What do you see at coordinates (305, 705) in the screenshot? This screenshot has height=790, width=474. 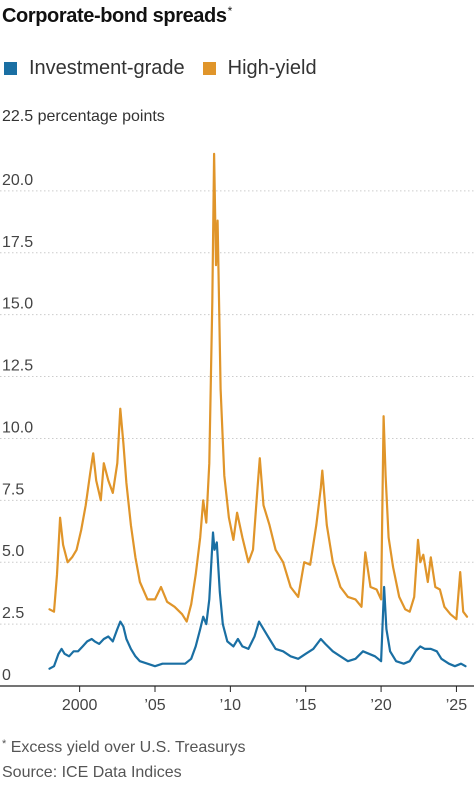 I see `x-tick-label: ’15` at bounding box center [305, 705].